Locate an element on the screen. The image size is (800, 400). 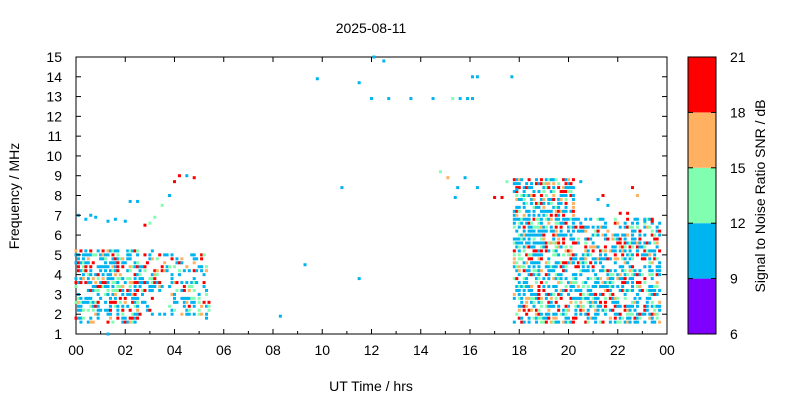
x-tick-label: 04 is located at coordinates (175, 350).